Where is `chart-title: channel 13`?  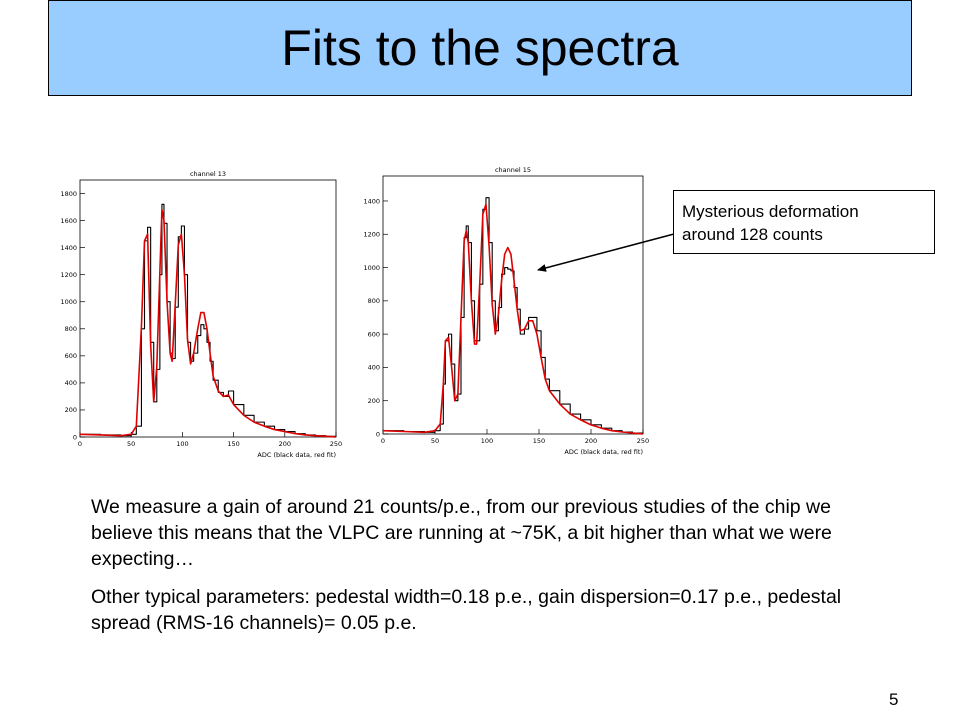 chart-title: channel 13 is located at coordinates (208, 174).